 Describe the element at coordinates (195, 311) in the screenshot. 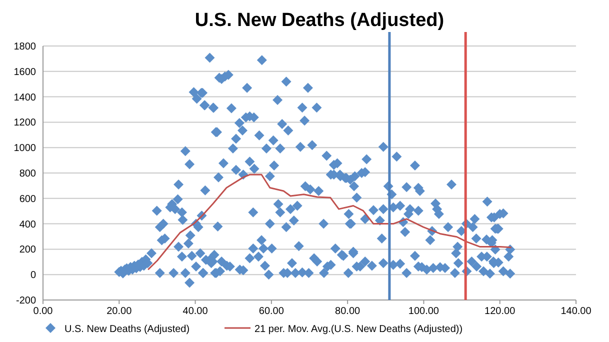

I see `x-tick-label: 40.00` at that location.